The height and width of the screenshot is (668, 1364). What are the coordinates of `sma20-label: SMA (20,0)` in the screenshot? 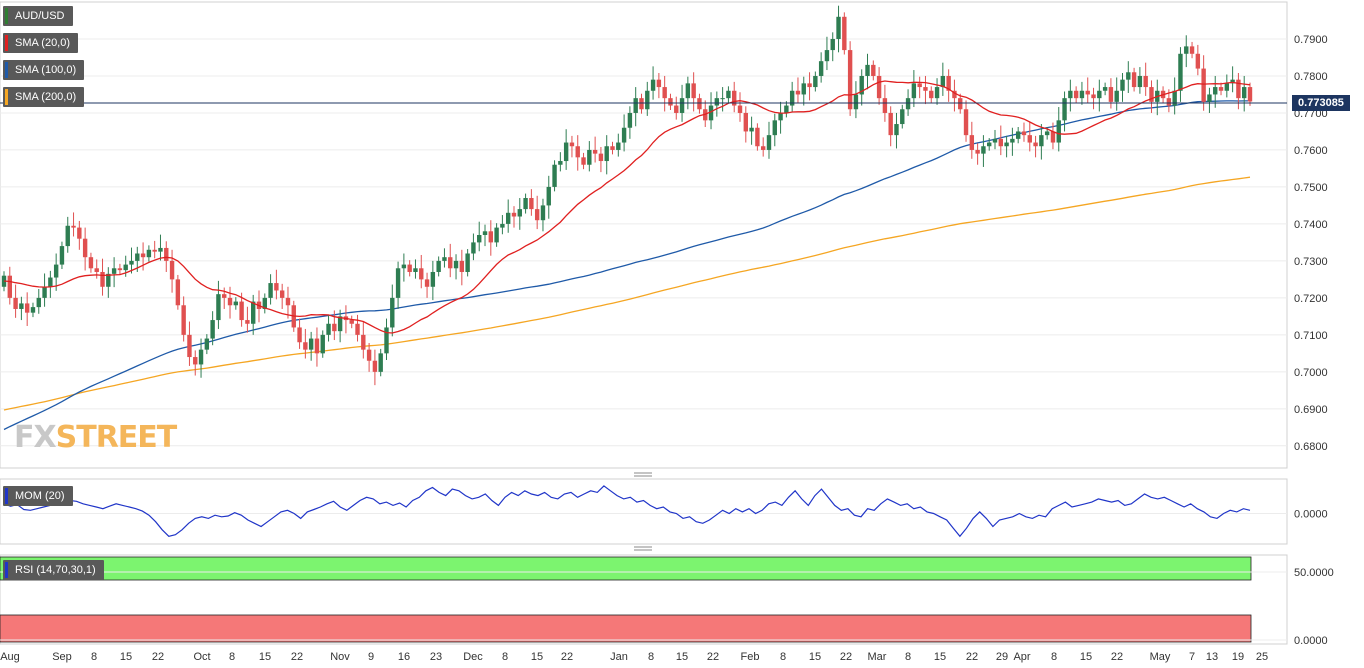 It's located at (43, 43).